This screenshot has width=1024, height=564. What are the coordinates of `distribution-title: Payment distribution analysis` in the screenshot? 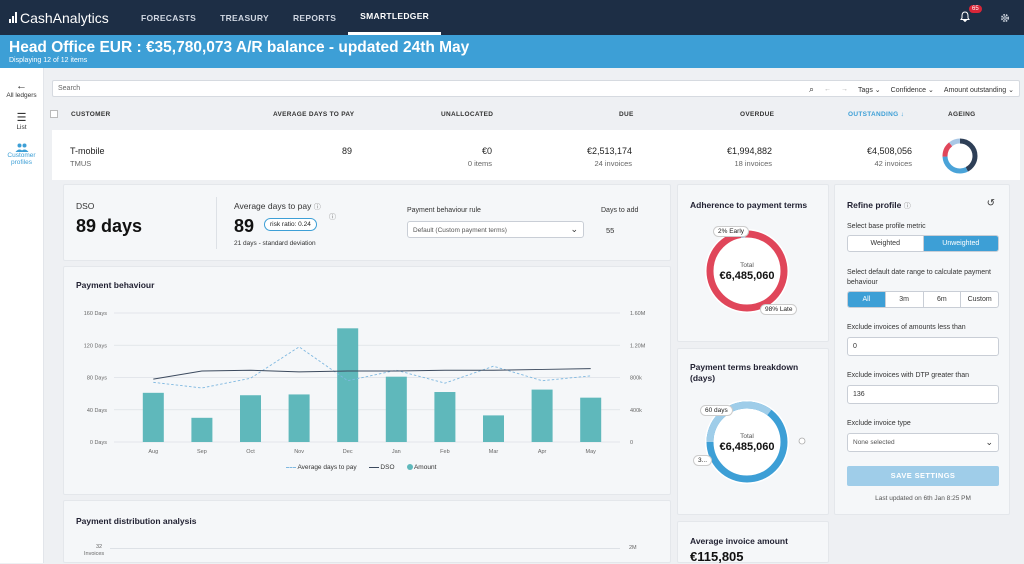 It's located at (136, 521).